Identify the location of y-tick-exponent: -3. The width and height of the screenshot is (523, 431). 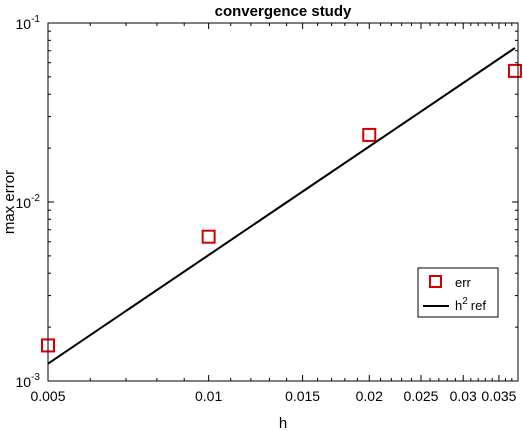
(35, 377).